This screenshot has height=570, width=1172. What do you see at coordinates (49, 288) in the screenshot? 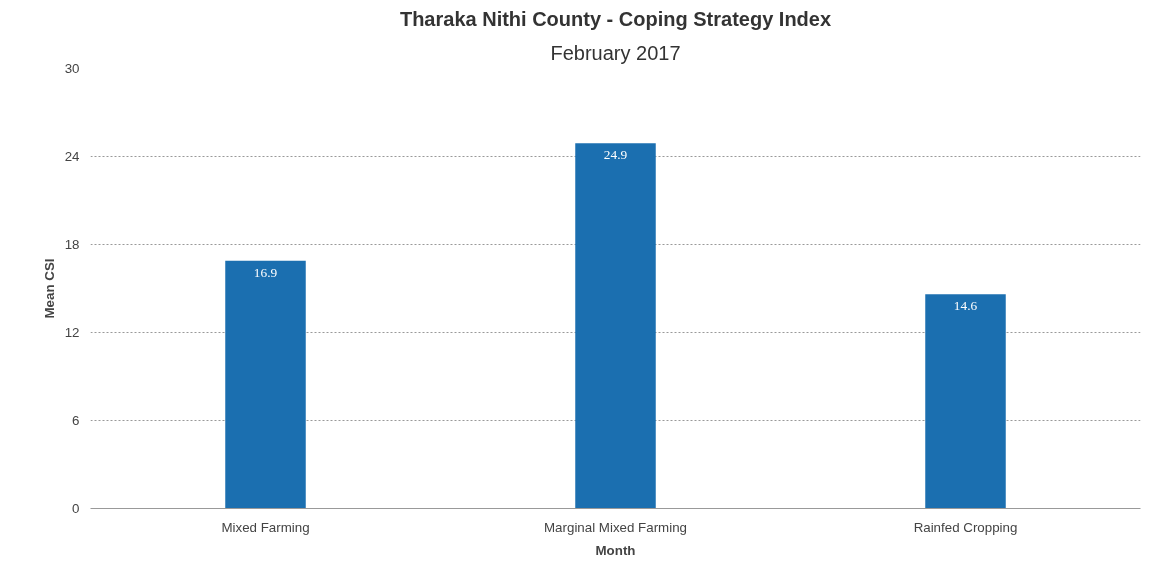
I see `y-axis-title: Mean CSI` at bounding box center [49, 288].